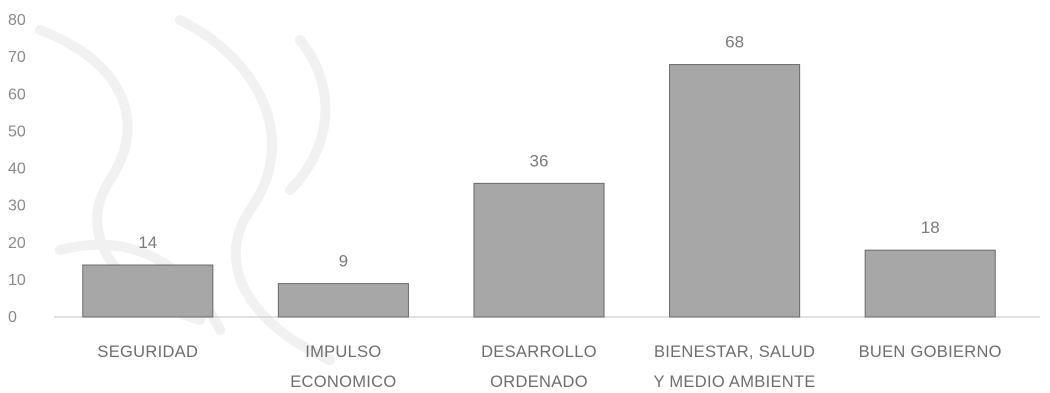 This screenshot has height=393, width=1050. I want to click on y-tick-label: 20, so click(17, 243).